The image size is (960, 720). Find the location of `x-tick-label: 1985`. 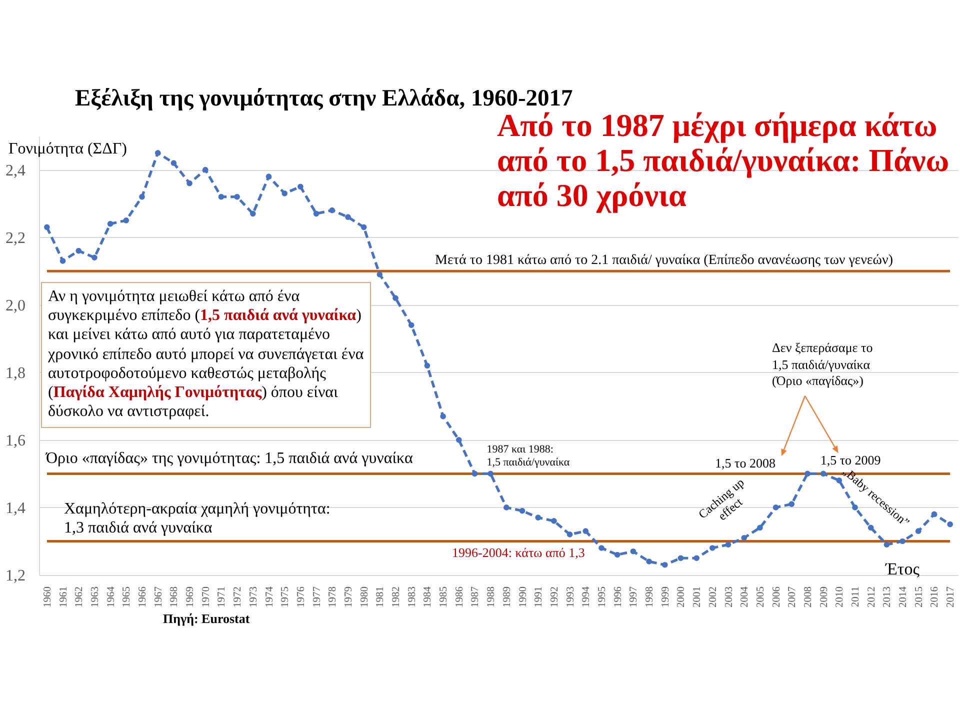

x-tick-label: 1985 is located at coordinates (444, 597).